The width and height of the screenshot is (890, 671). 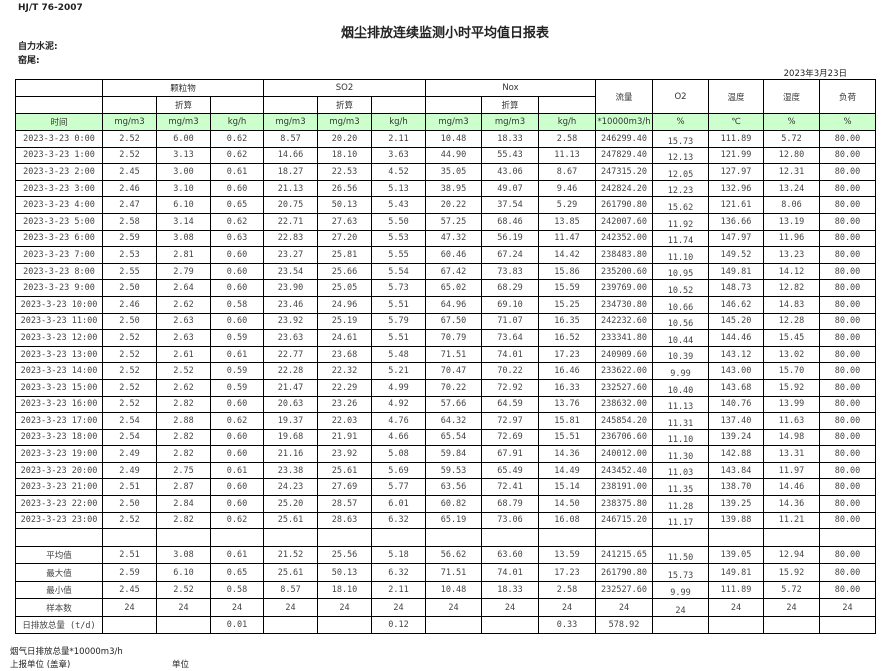 What do you see at coordinates (183, 520) in the screenshot?
I see `cell: 2.82` at bounding box center [183, 520].